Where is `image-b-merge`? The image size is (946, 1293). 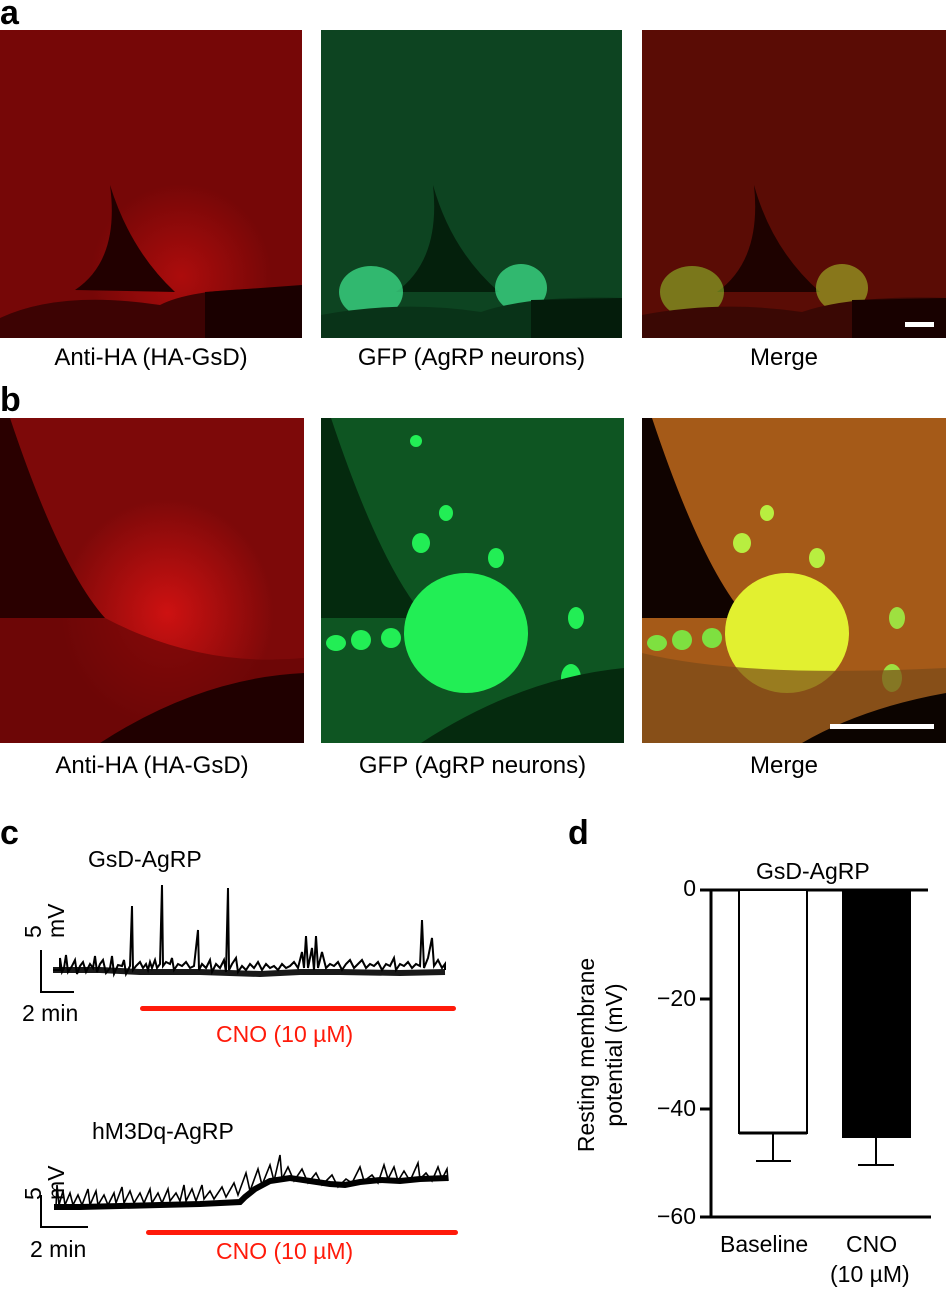 image-b-merge is located at coordinates (794, 580).